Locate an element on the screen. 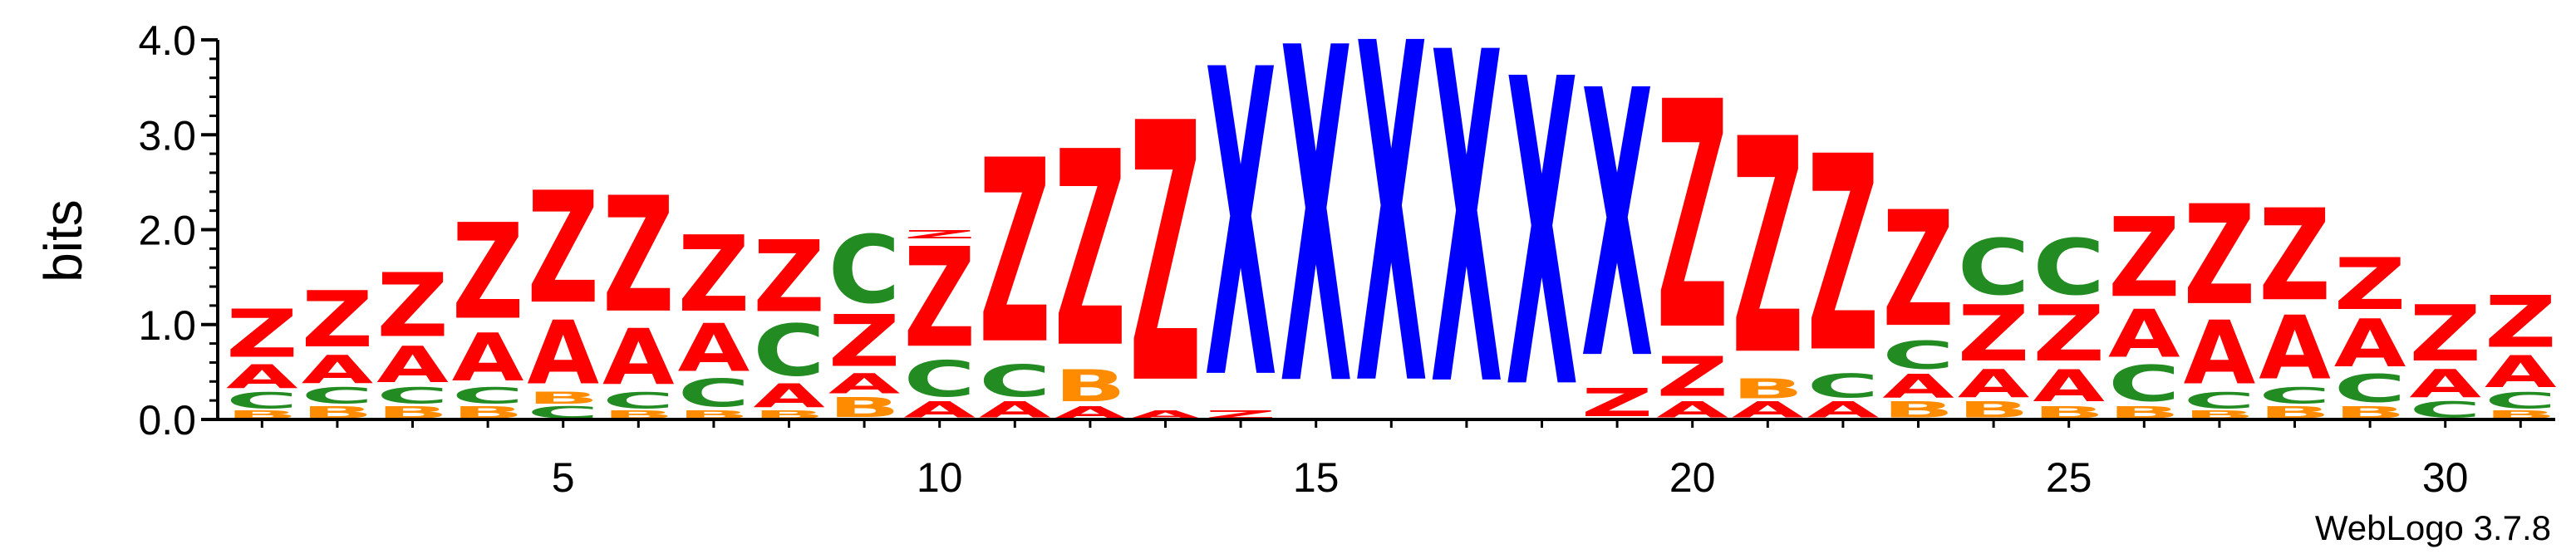  x-tick-label: 30 is located at coordinates (2445, 477).